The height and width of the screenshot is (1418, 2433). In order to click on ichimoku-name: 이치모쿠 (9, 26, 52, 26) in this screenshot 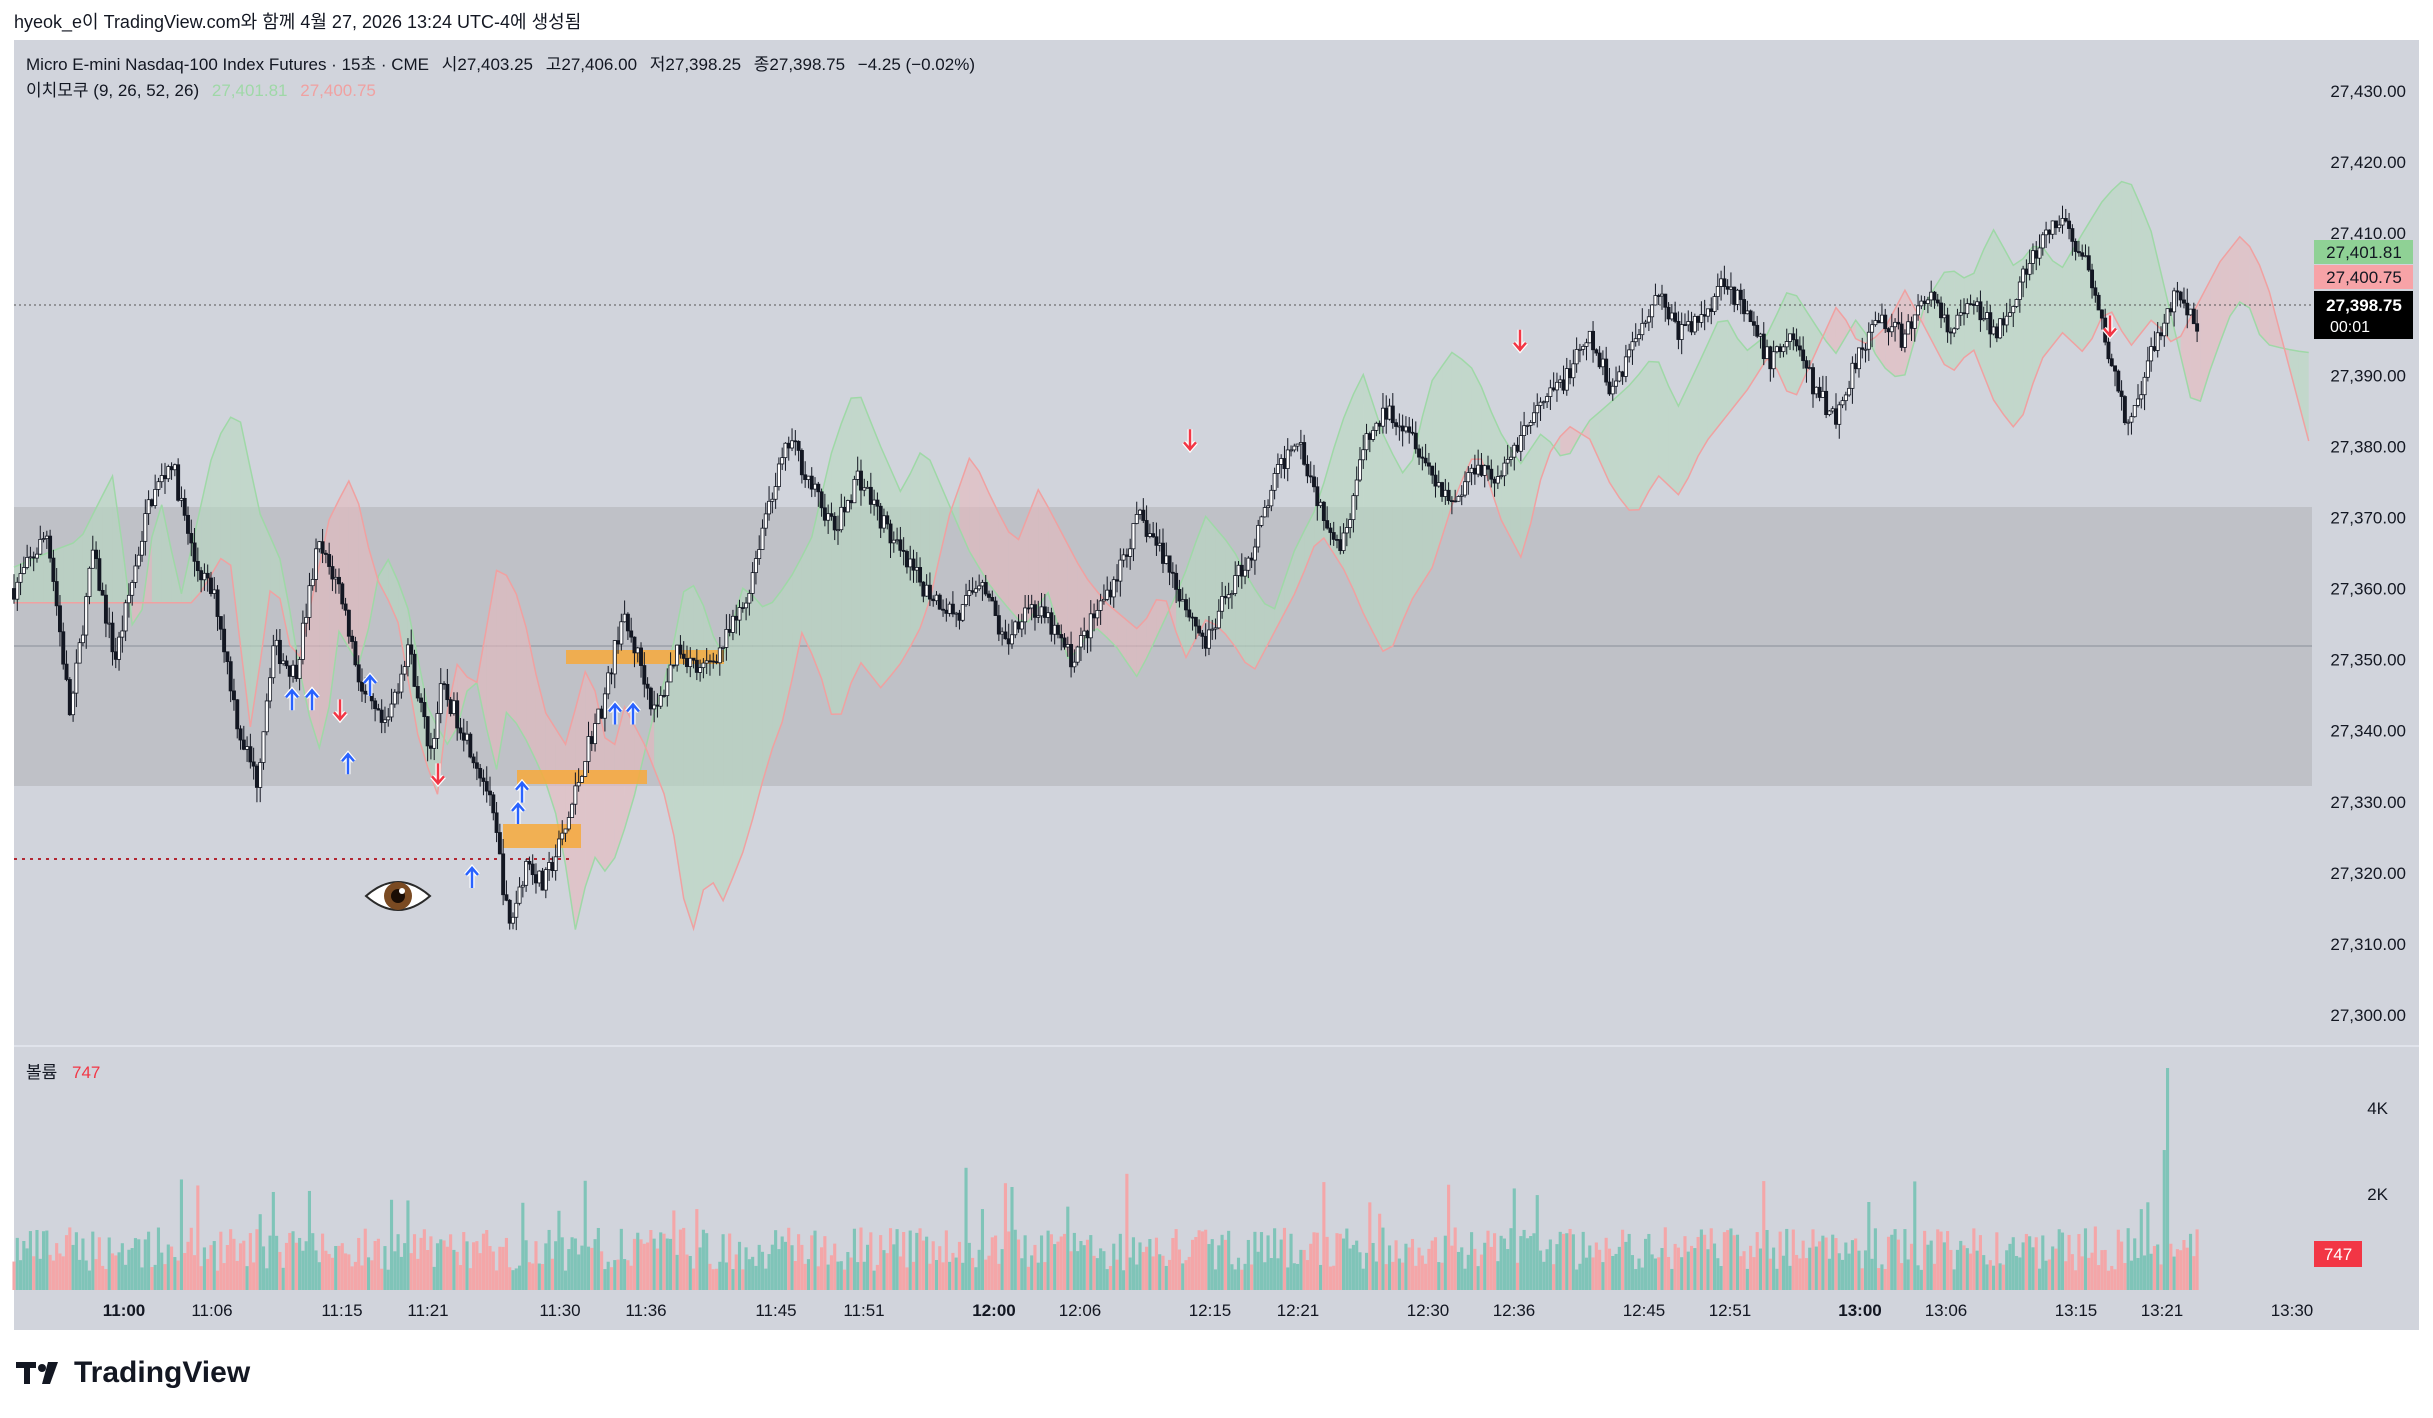, I will do `click(113, 90)`.